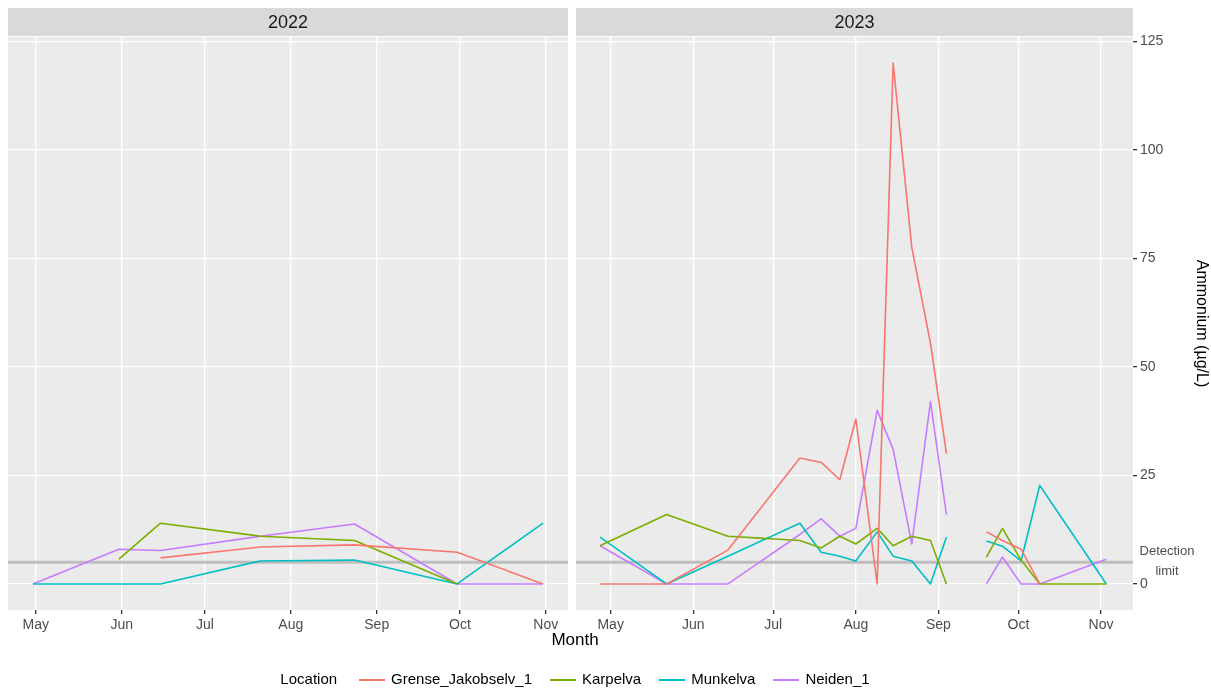  I want to click on legend-label: Neiden_1, so click(837, 678).